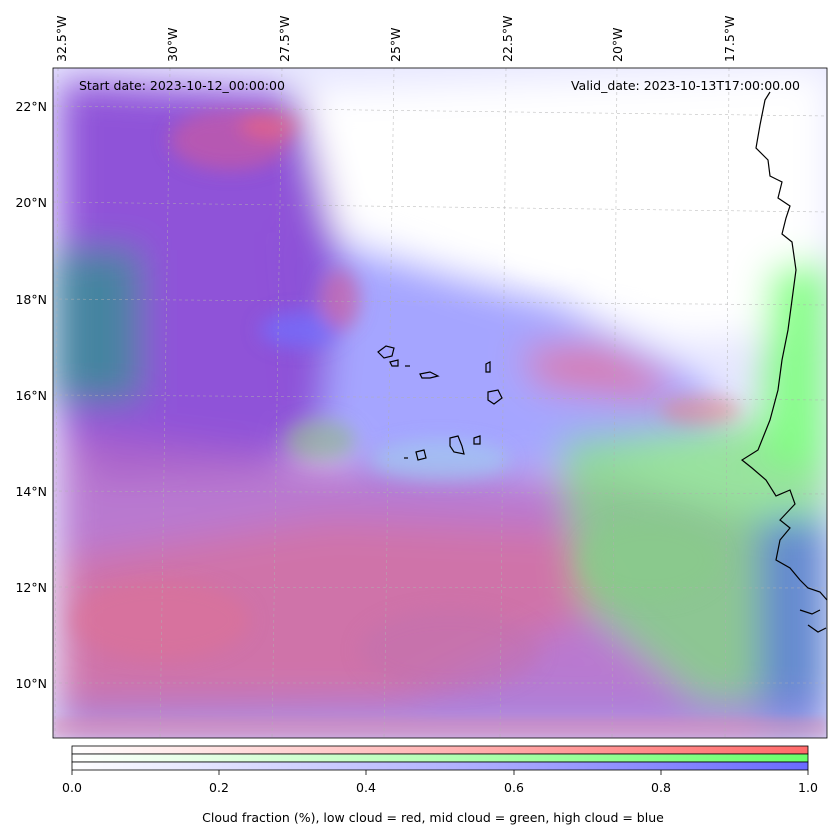  I want to click on lon-label: 30°W, so click(172, 44).